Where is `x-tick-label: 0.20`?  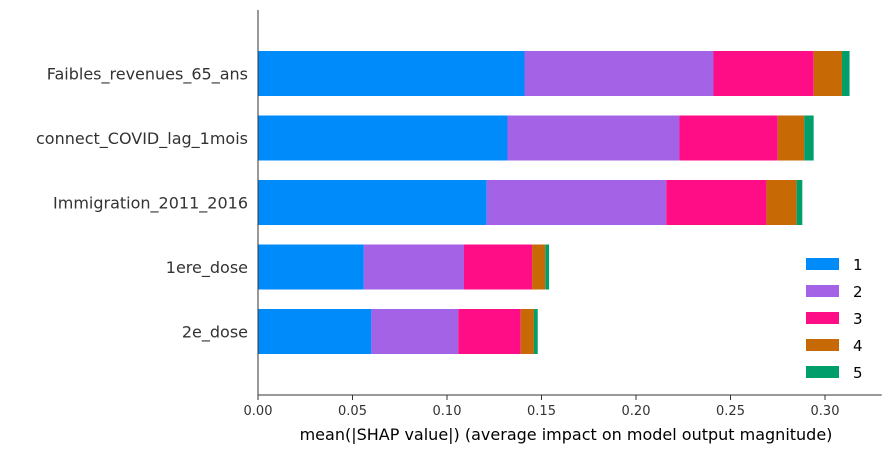 x-tick-label: 0.20 is located at coordinates (636, 411).